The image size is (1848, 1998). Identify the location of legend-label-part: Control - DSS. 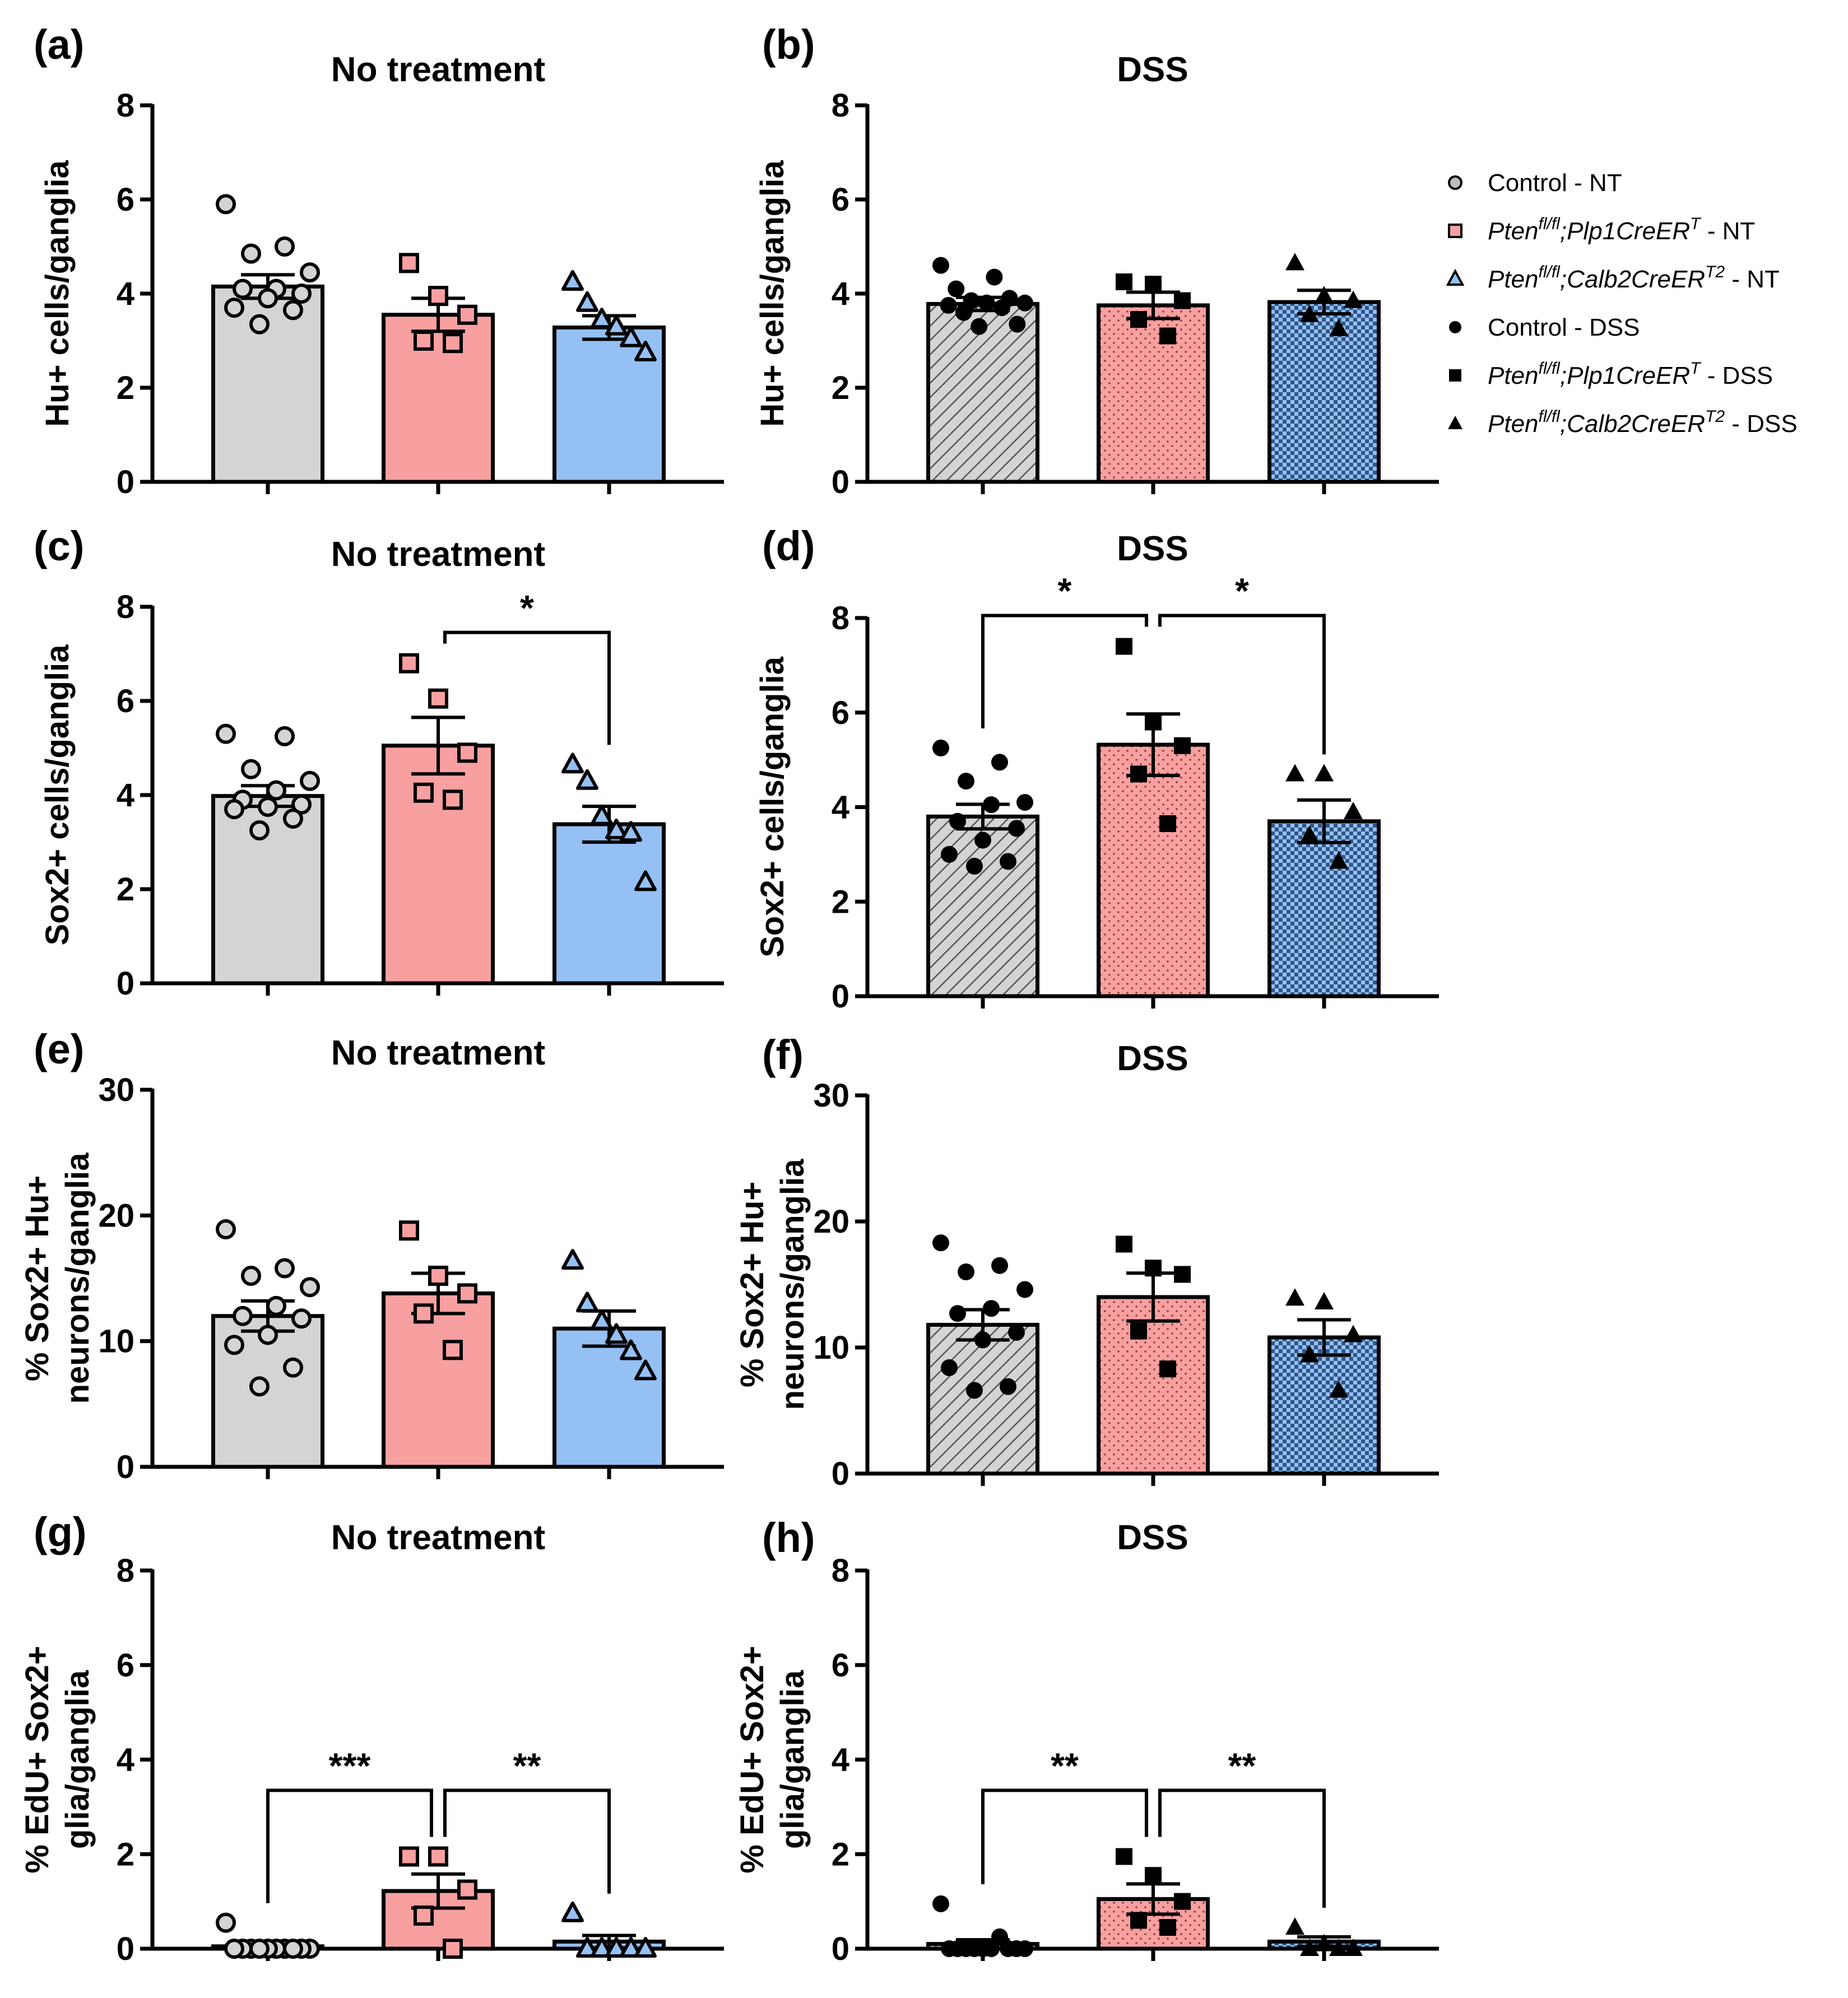
(1564, 327).